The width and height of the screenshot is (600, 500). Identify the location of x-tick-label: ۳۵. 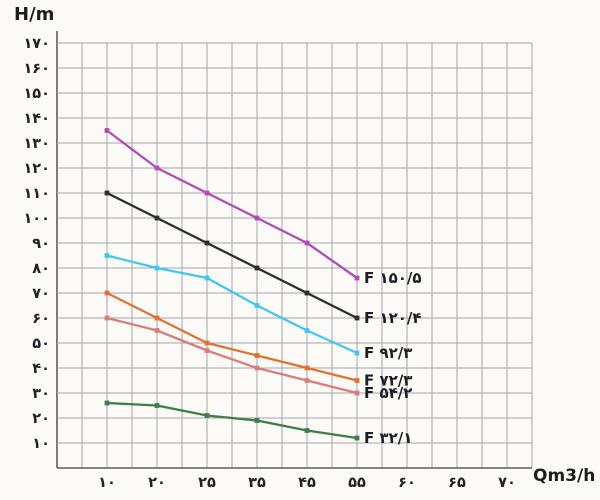
(257, 483).